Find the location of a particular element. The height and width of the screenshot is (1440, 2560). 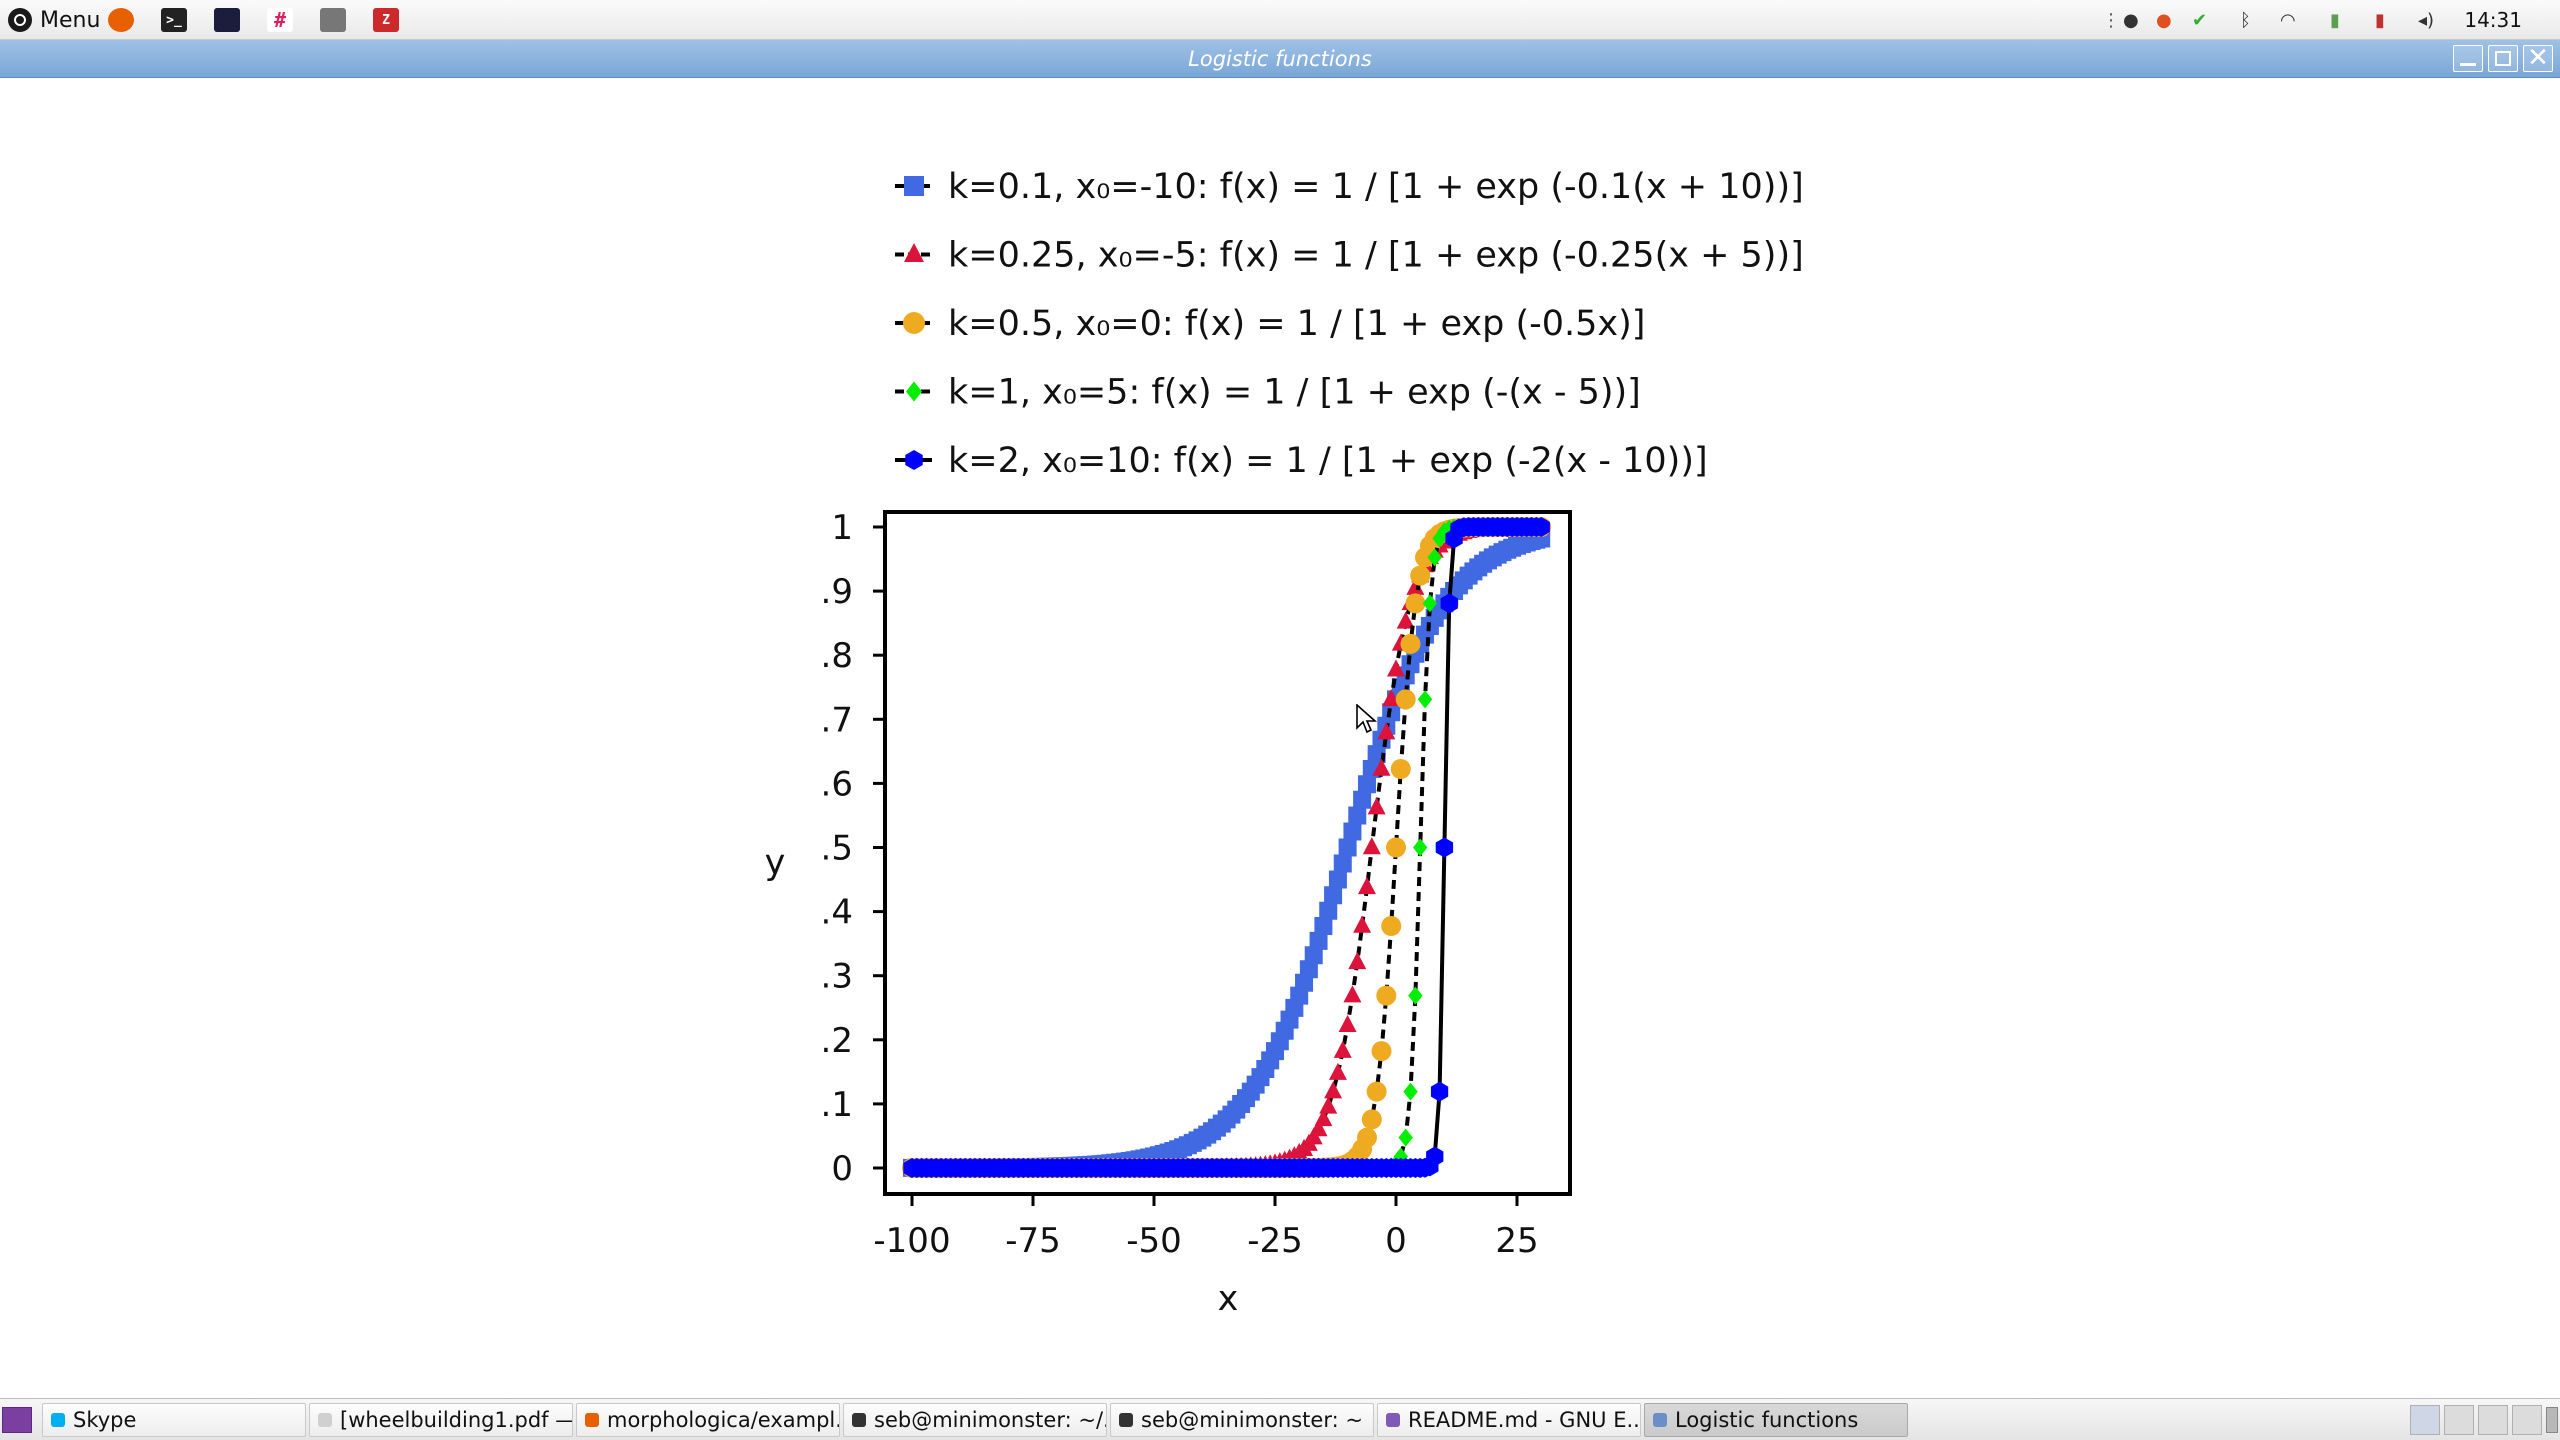

y-tick-label: .4 is located at coordinates (837, 913).